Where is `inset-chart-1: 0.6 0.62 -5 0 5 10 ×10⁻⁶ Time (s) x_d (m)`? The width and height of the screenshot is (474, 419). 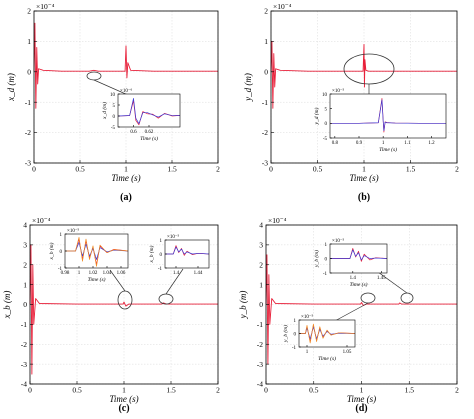 inset-chart-1: 0.6 0.62 -5 0 5 10 ×10⁻⁶ Time (s) x_d (m) is located at coordinates (141, 115).